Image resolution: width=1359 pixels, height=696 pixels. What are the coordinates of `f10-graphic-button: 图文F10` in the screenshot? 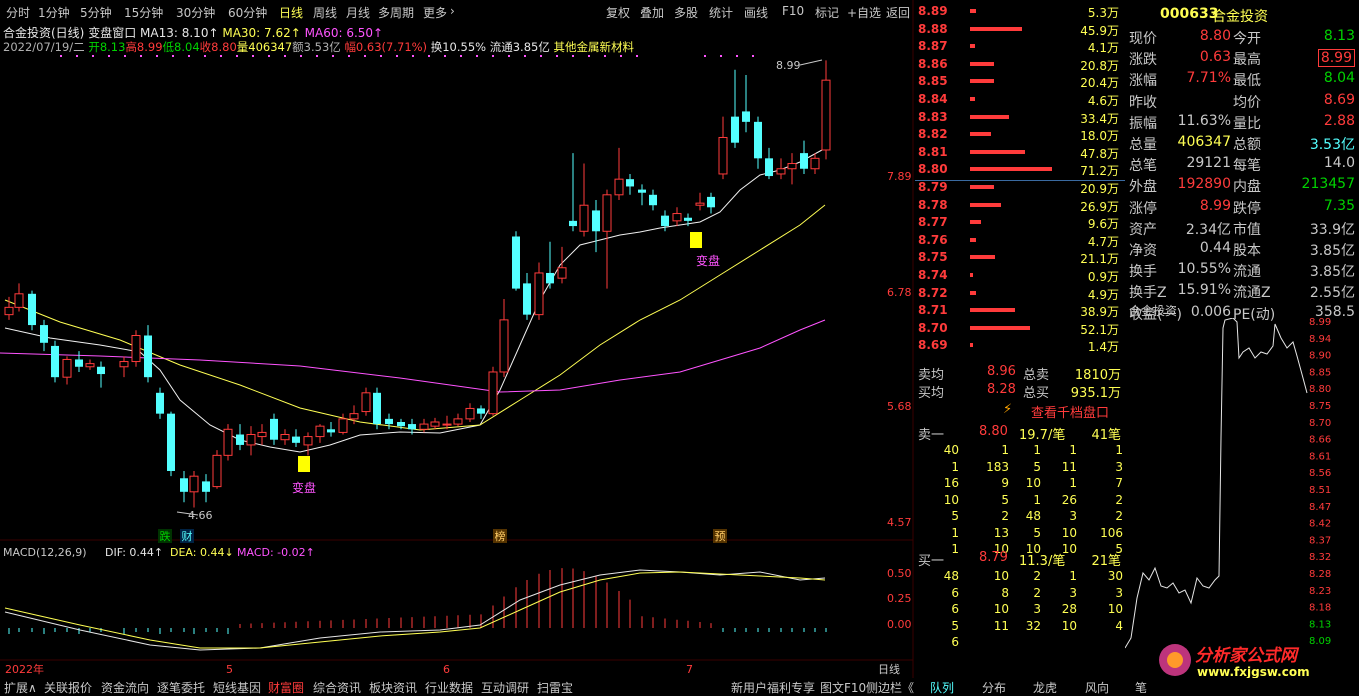 It's located at (843, 688).